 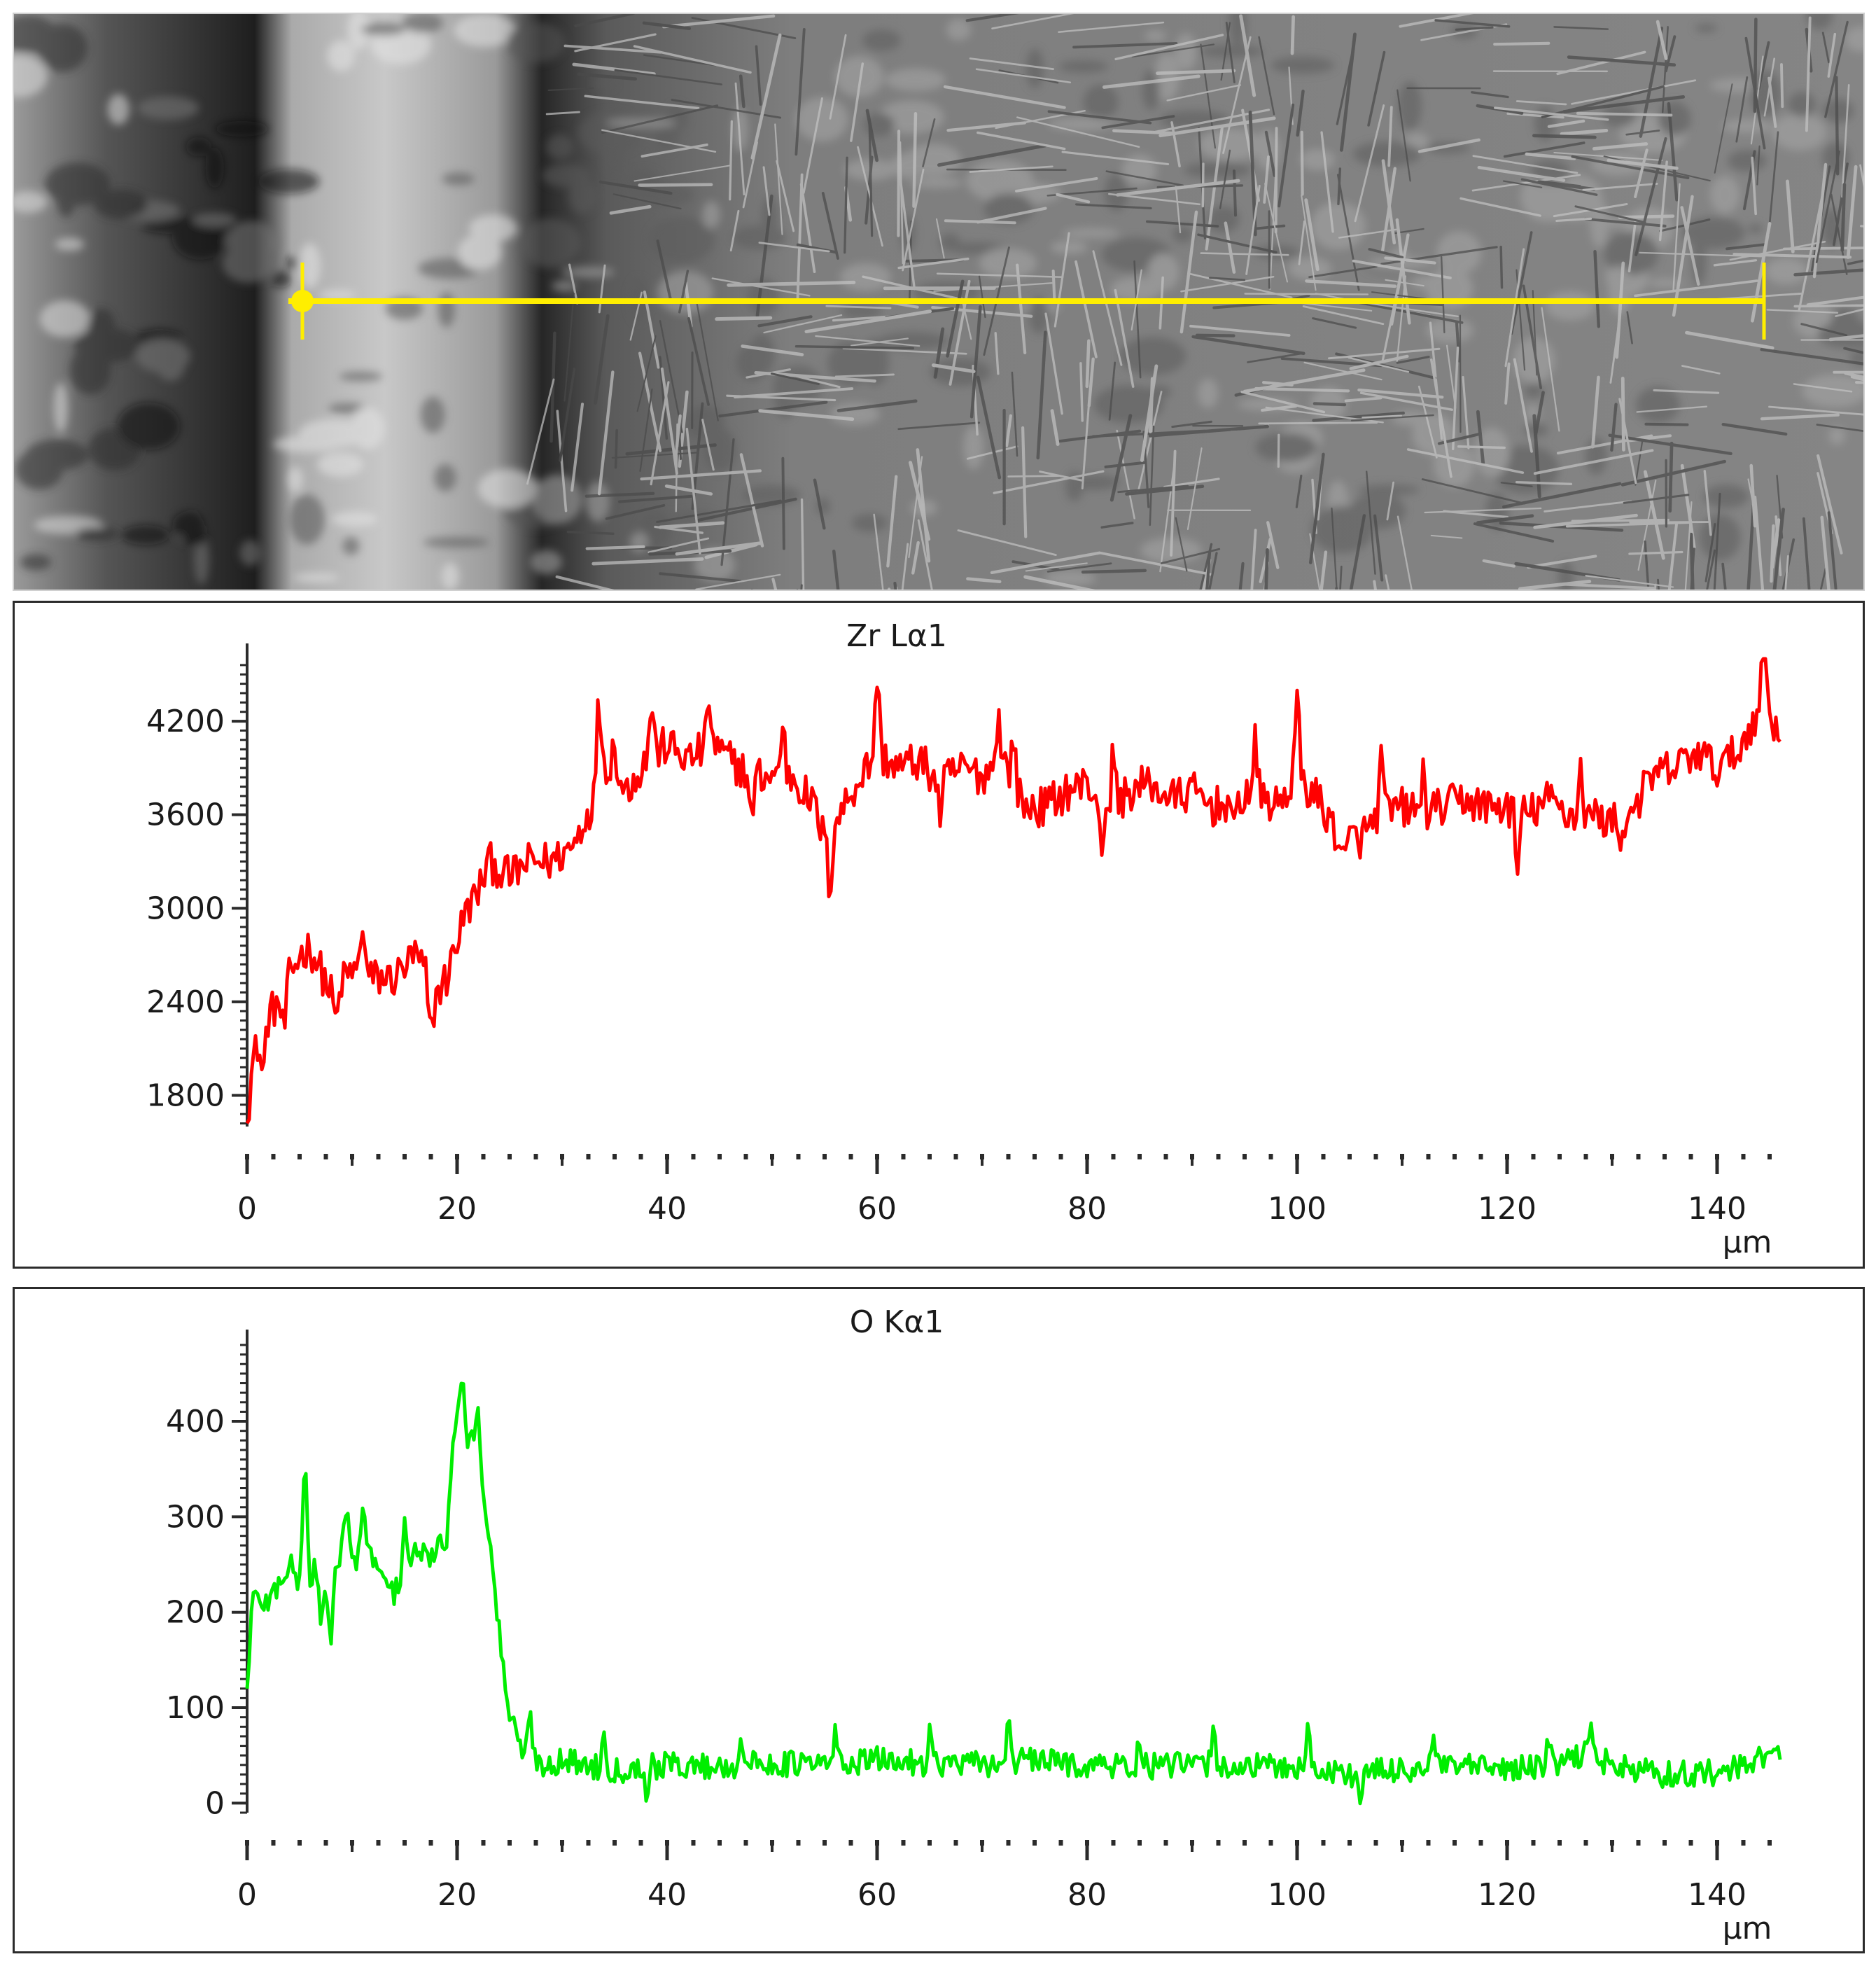 What do you see at coordinates (302, 301) in the screenshot?
I see `line-scan-start-point` at bounding box center [302, 301].